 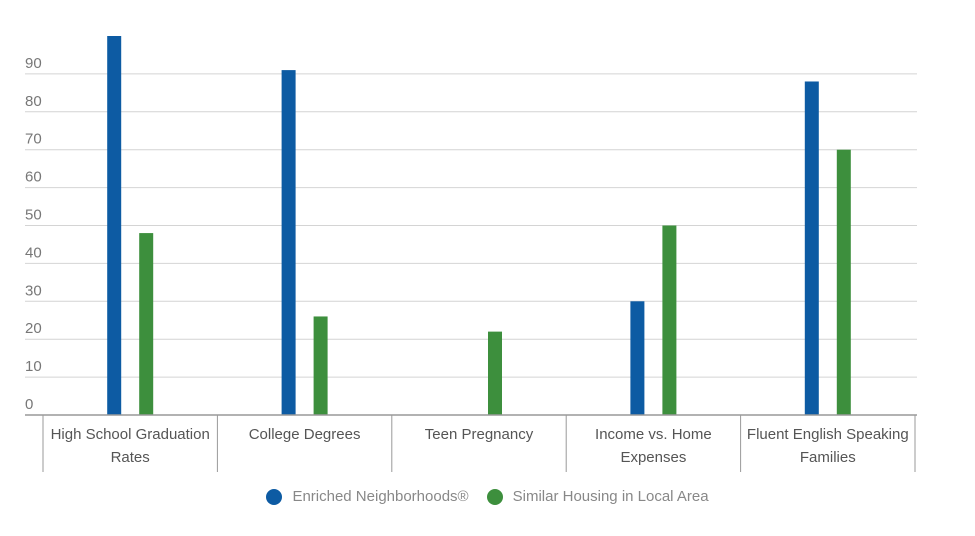 What do you see at coordinates (33, 366) in the screenshot?
I see `y-tick-label: 10` at bounding box center [33, 366].